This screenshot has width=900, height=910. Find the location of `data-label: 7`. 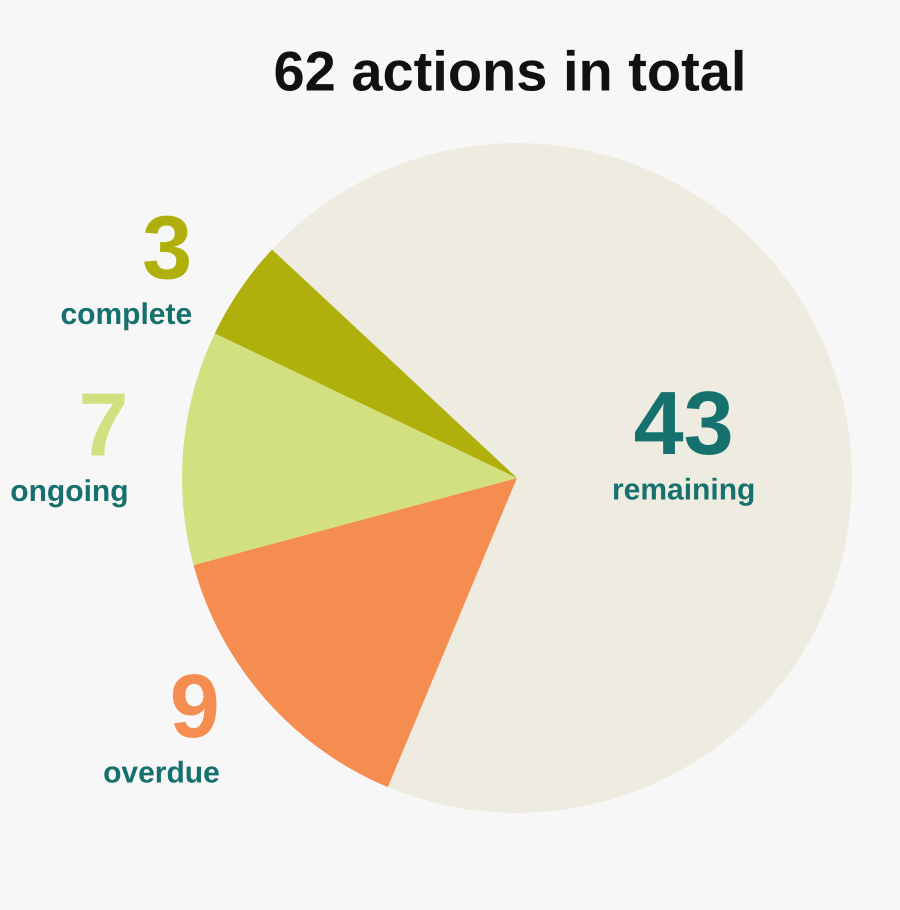

data-label: 7 is located at coordinates (103, 426).